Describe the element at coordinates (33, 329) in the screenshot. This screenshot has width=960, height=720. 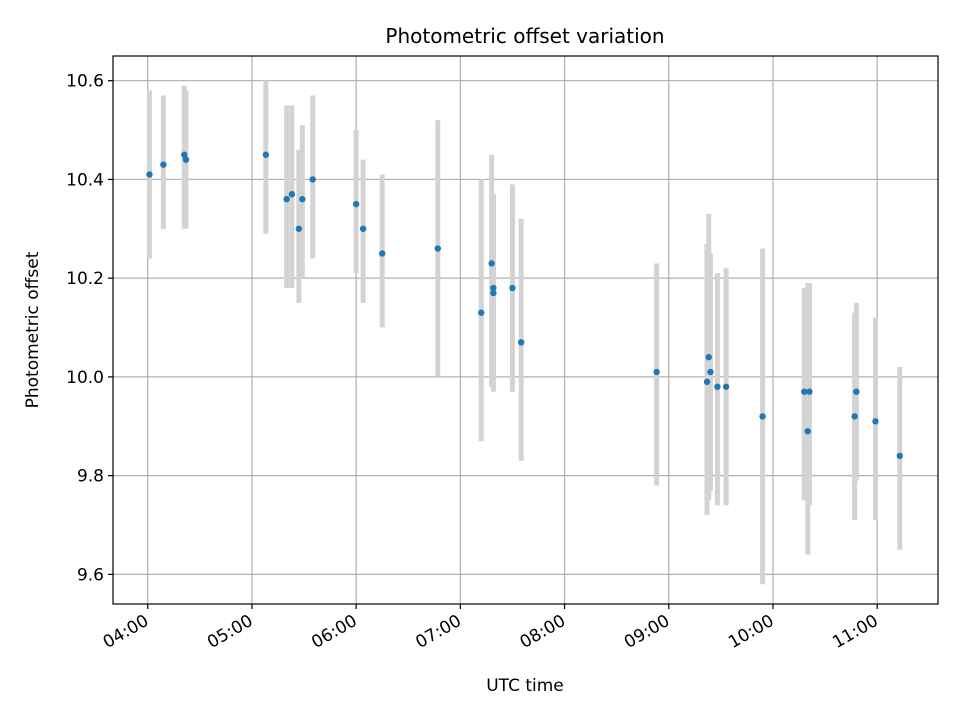
I see `y-axis-label: Photometric offset` at that location.